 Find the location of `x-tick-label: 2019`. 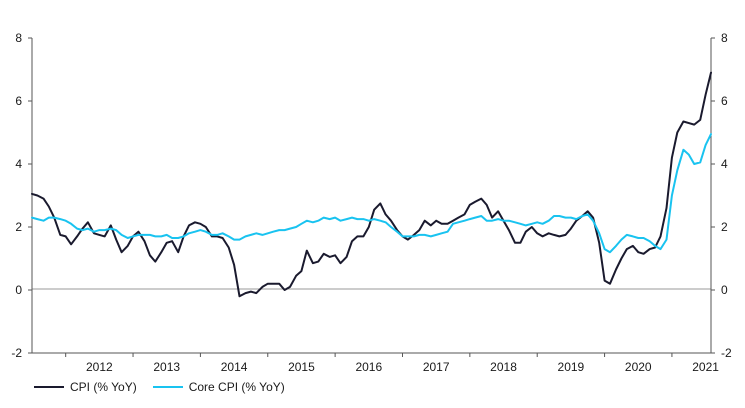

x-tick-label: 2019 is located at coordinates (571, 367).